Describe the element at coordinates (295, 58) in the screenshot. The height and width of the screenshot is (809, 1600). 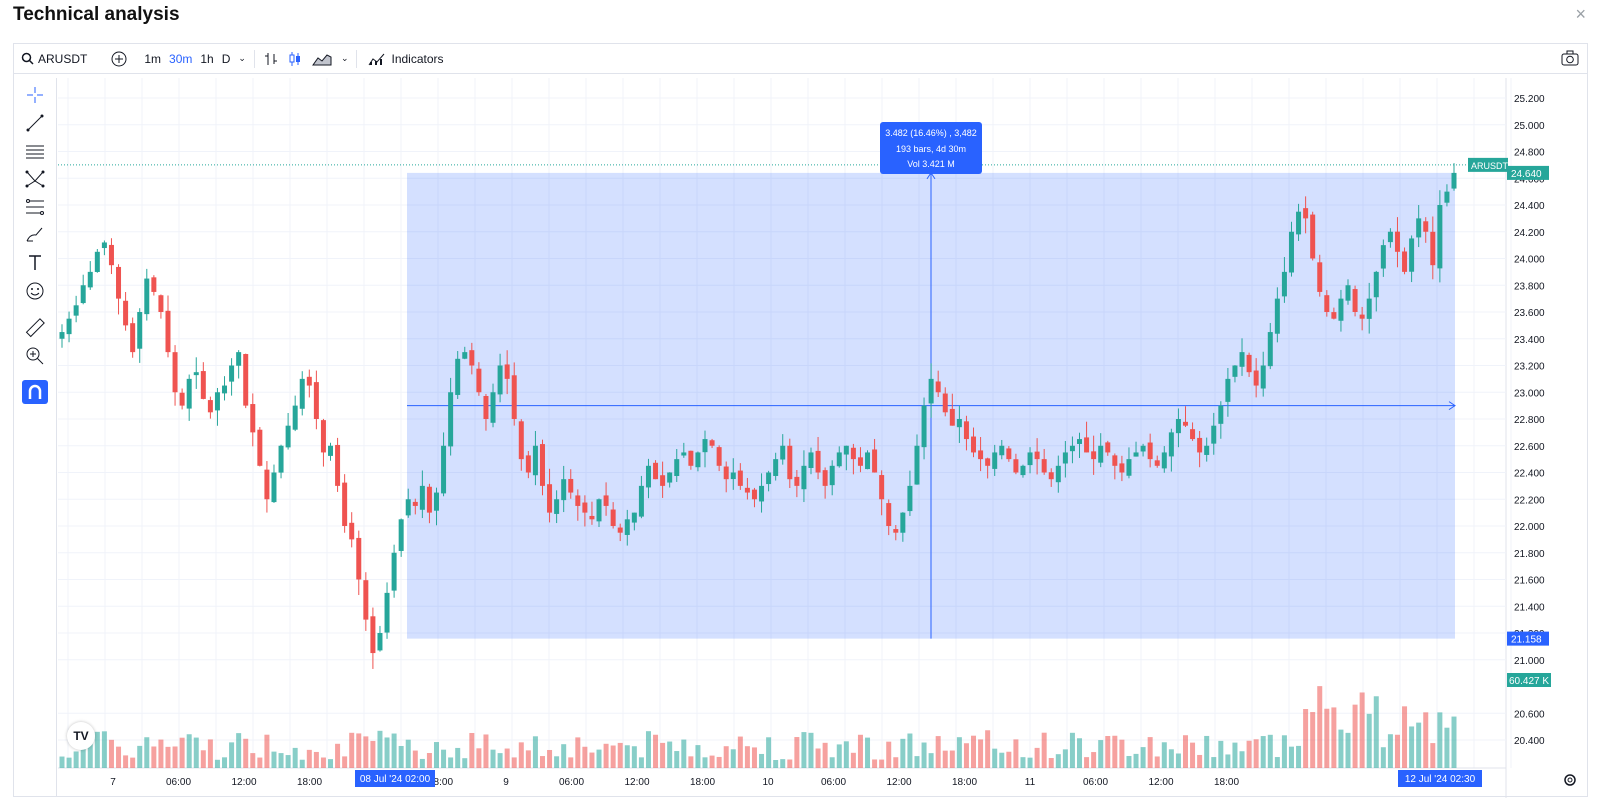
I see `candles-chart-type-icon` at that location.